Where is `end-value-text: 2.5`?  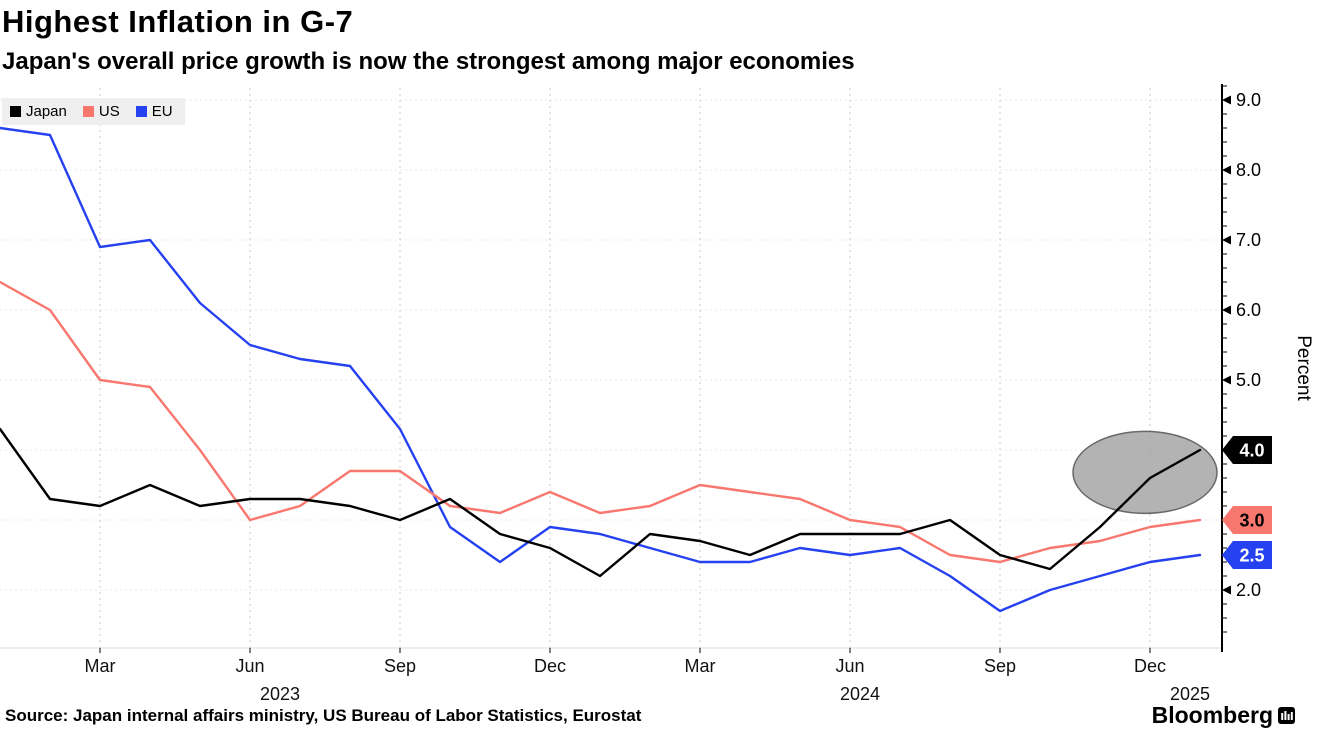
end-value-text: 2.5 is located at coordinates (1251, 556).